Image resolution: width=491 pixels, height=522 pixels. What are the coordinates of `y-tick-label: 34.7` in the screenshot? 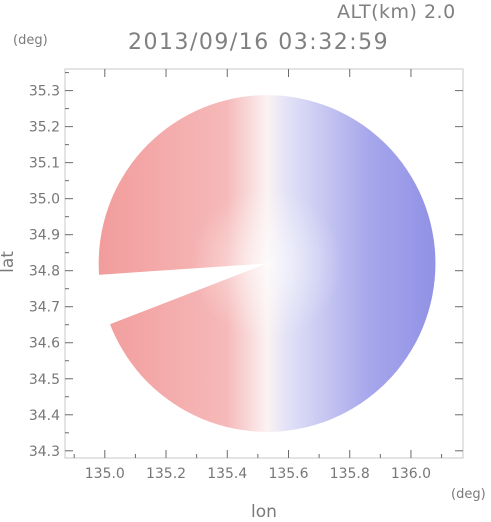 It's located at (44, 308).